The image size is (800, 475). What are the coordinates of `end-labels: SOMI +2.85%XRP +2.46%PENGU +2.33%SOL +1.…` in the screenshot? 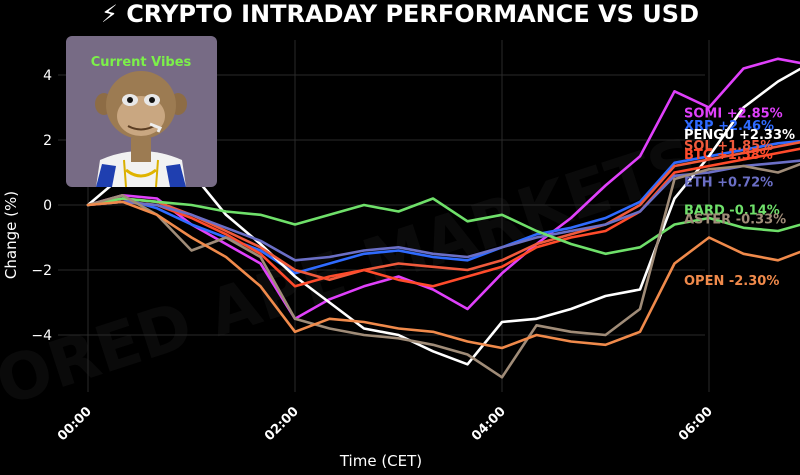 It's located at (739, 197).